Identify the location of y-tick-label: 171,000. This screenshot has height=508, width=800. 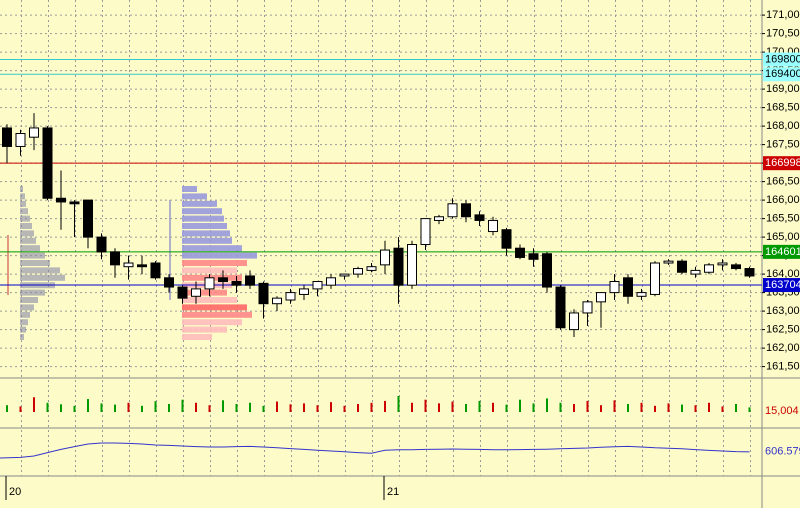
(783, 15).